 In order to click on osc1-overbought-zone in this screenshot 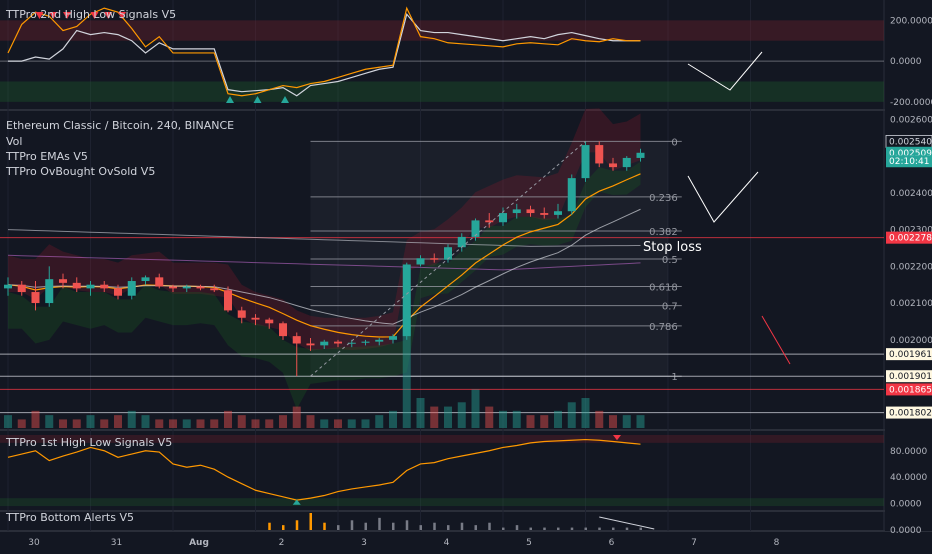, I will do `click(442, 438)`.